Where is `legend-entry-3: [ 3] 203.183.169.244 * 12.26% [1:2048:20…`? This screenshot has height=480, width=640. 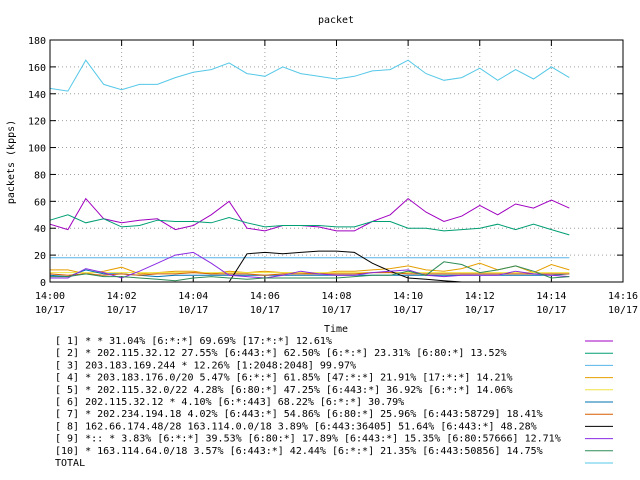
legend-entry-3: [ 3] 203.183.169.244 * 12.26% [1:2048:20… is located at coordinates (205, 365).